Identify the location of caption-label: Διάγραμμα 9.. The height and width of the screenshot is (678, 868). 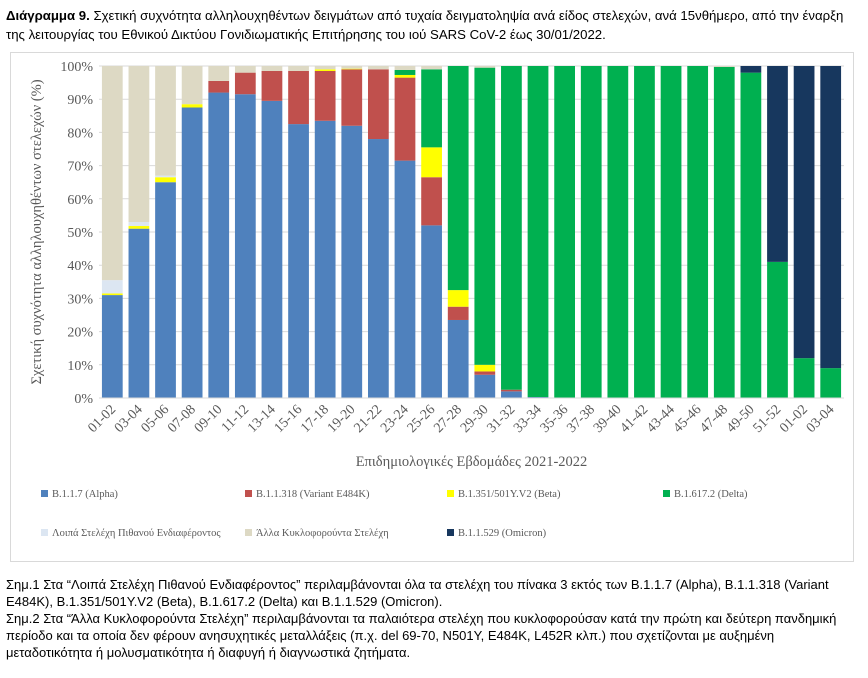
(48, 15).